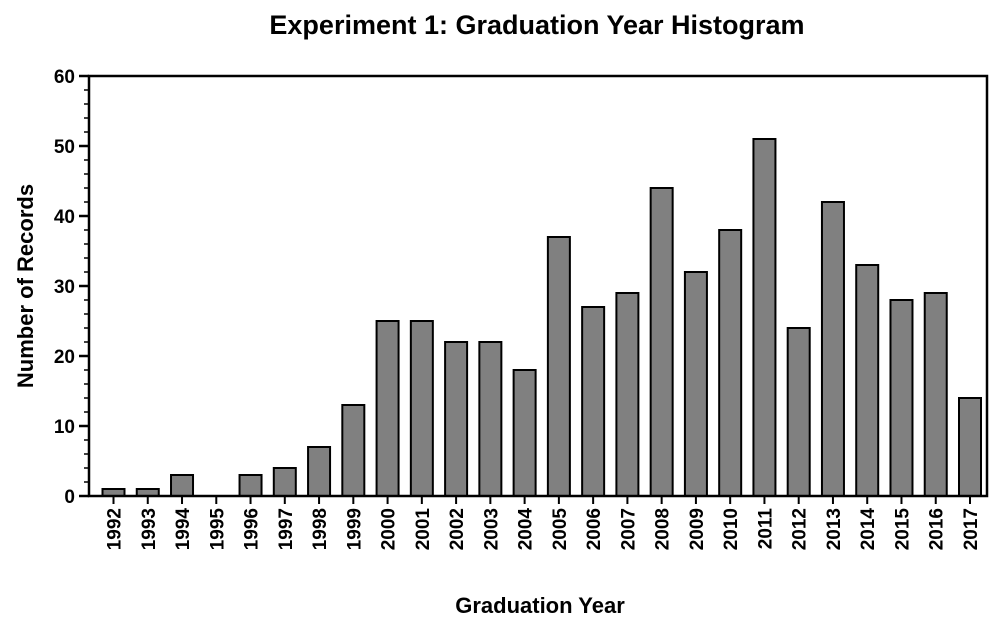  Describe the element at coordinates (867, 380) in the screenshot. I see `bar-2014` at that location.